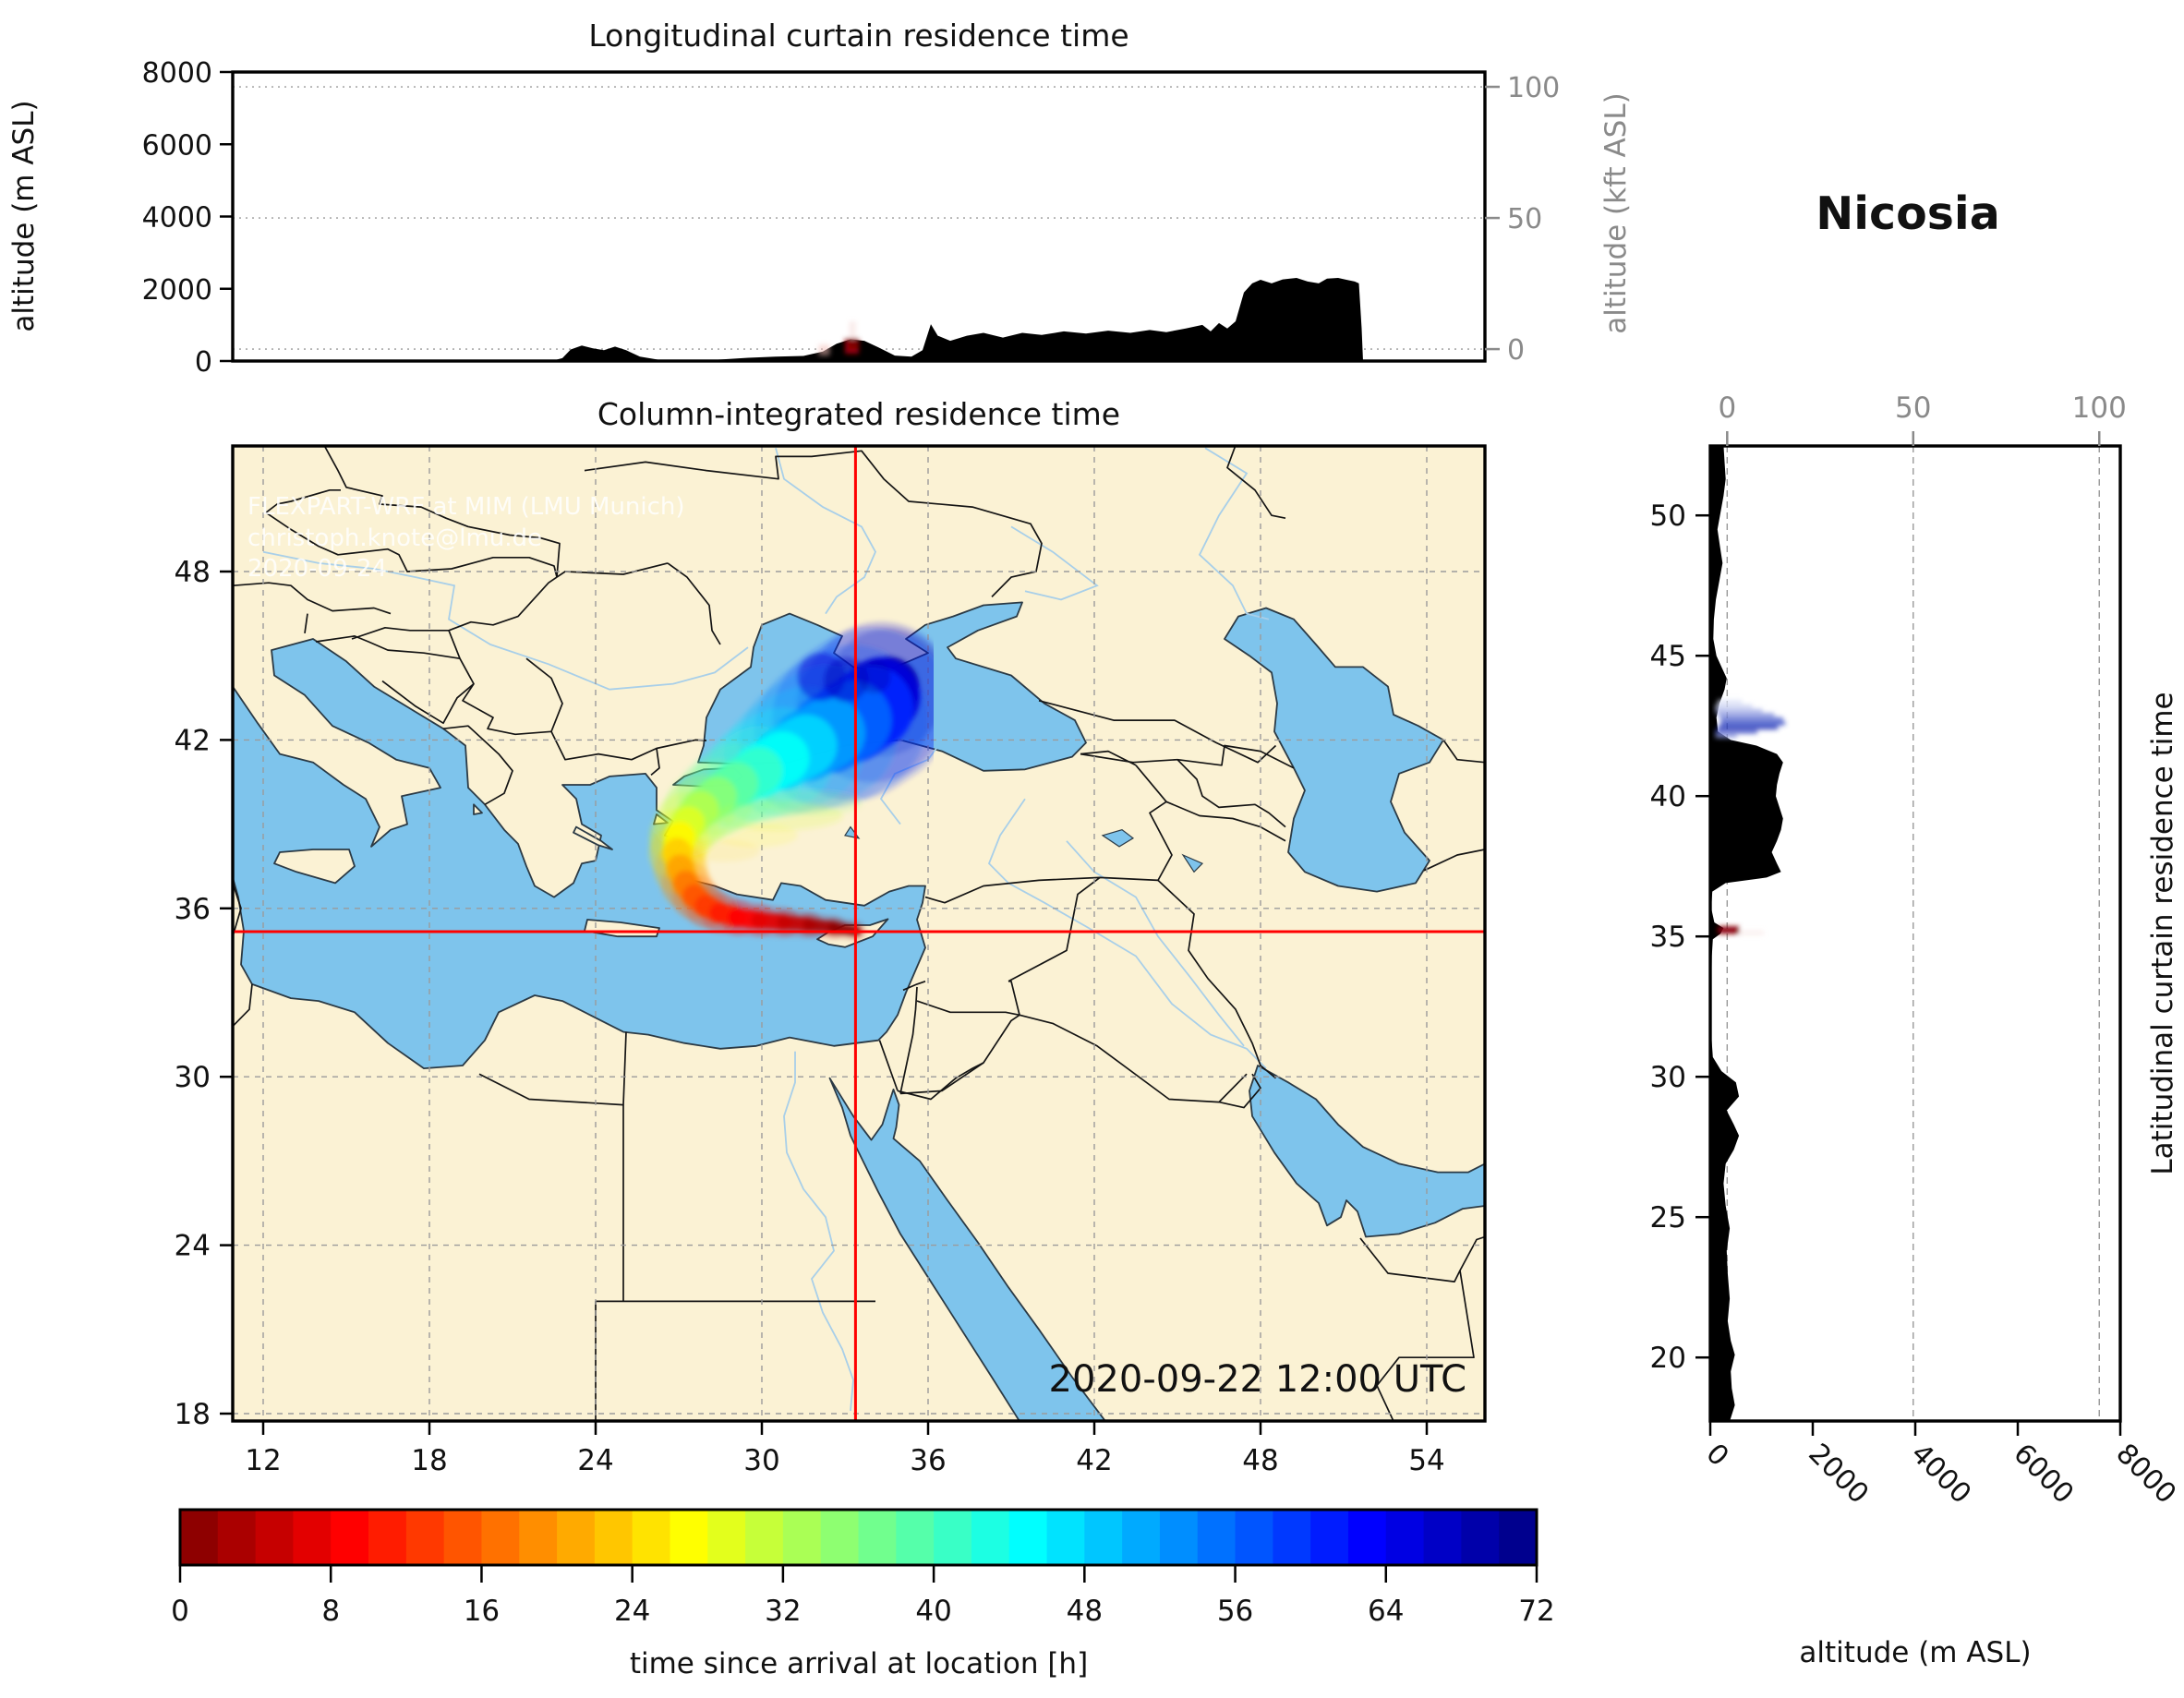 This screenshot has width=2184, height=1698. Describe the element at coordinates (1616, 212) in the screenshot. I see `top-ylabel-right: altitude (kft ASL)` at that location.